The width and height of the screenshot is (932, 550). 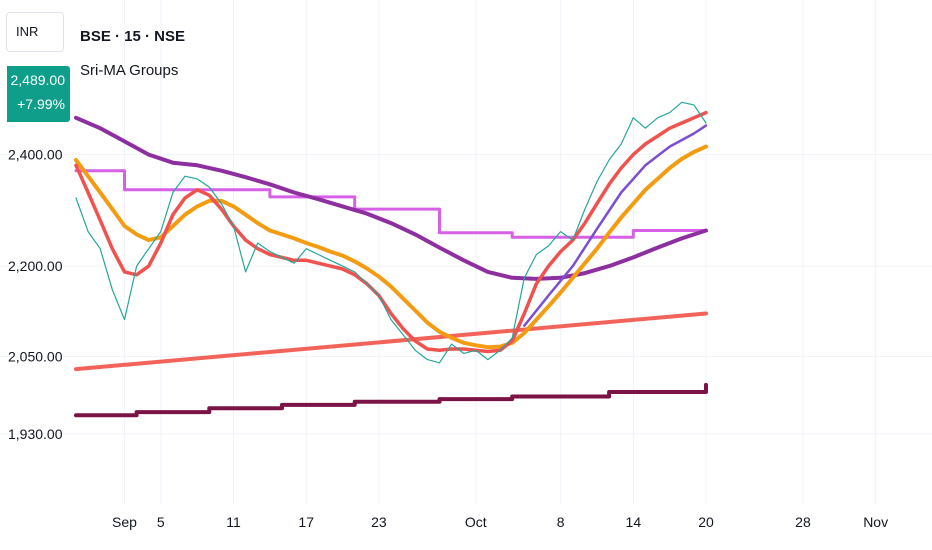 What do you see at coordinates (35, 357) in the screenshot?
I see `y-tick-label: 2,050.00` at bounding box center [35, 357].